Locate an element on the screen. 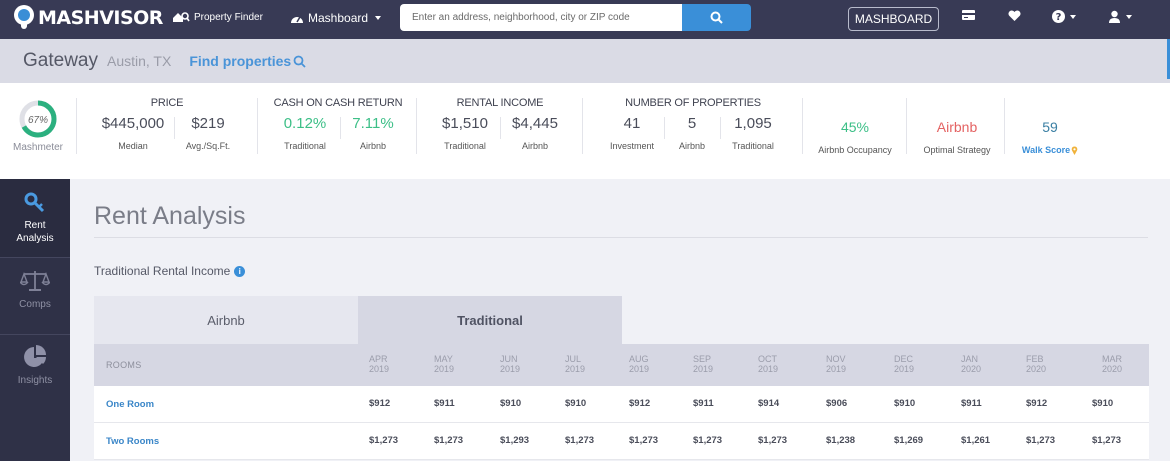 The width and height of the screenshot is (1170, 461). help-icon: ? is located at coordinates (1058, 16).